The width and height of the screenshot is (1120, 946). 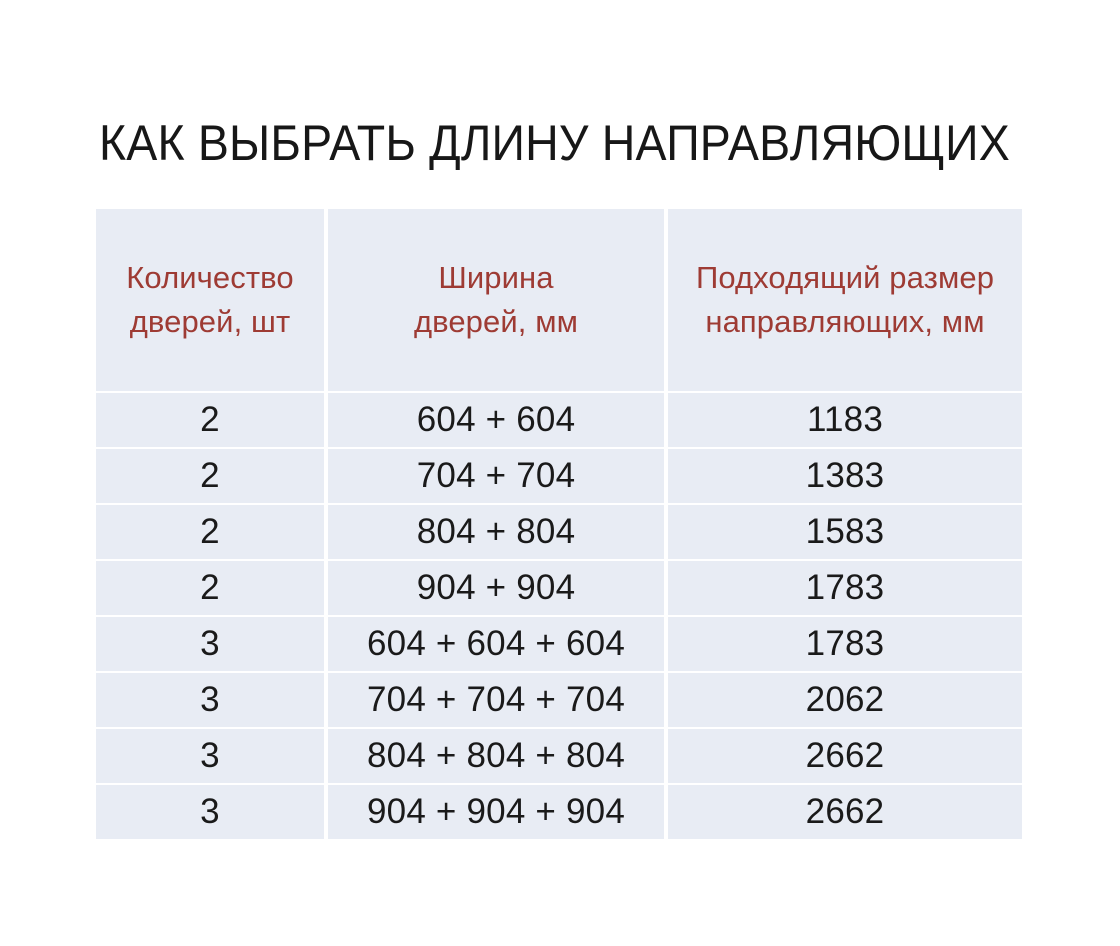 I want to click on cell-door-width: 904 + 904 + 904, so click(x=496, y=812).